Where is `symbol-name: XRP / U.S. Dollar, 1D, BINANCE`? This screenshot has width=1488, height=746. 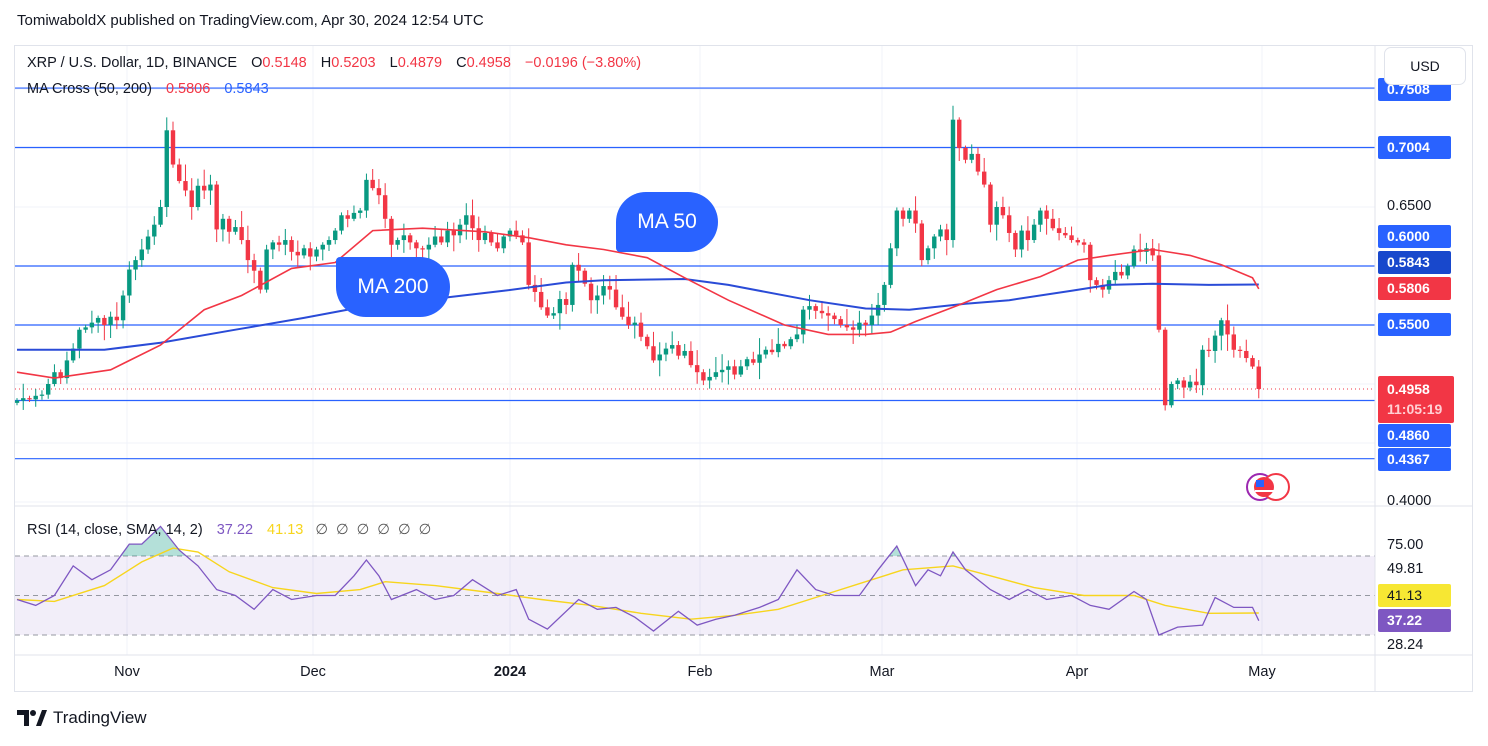 symbol-name: XRP / U.S. Dollar, 1D, BINANCE is located at coordinates (132, 63).